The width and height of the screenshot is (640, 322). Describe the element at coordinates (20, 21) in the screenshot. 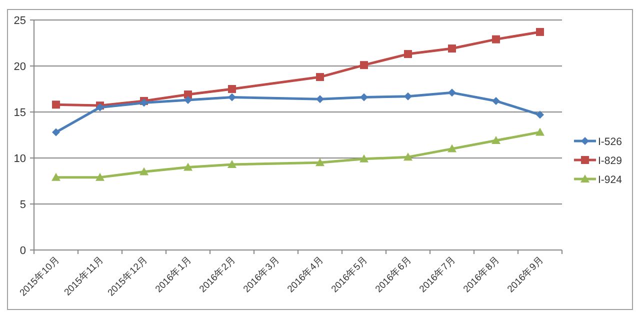

I see `y-tick-label: 25` at that location.